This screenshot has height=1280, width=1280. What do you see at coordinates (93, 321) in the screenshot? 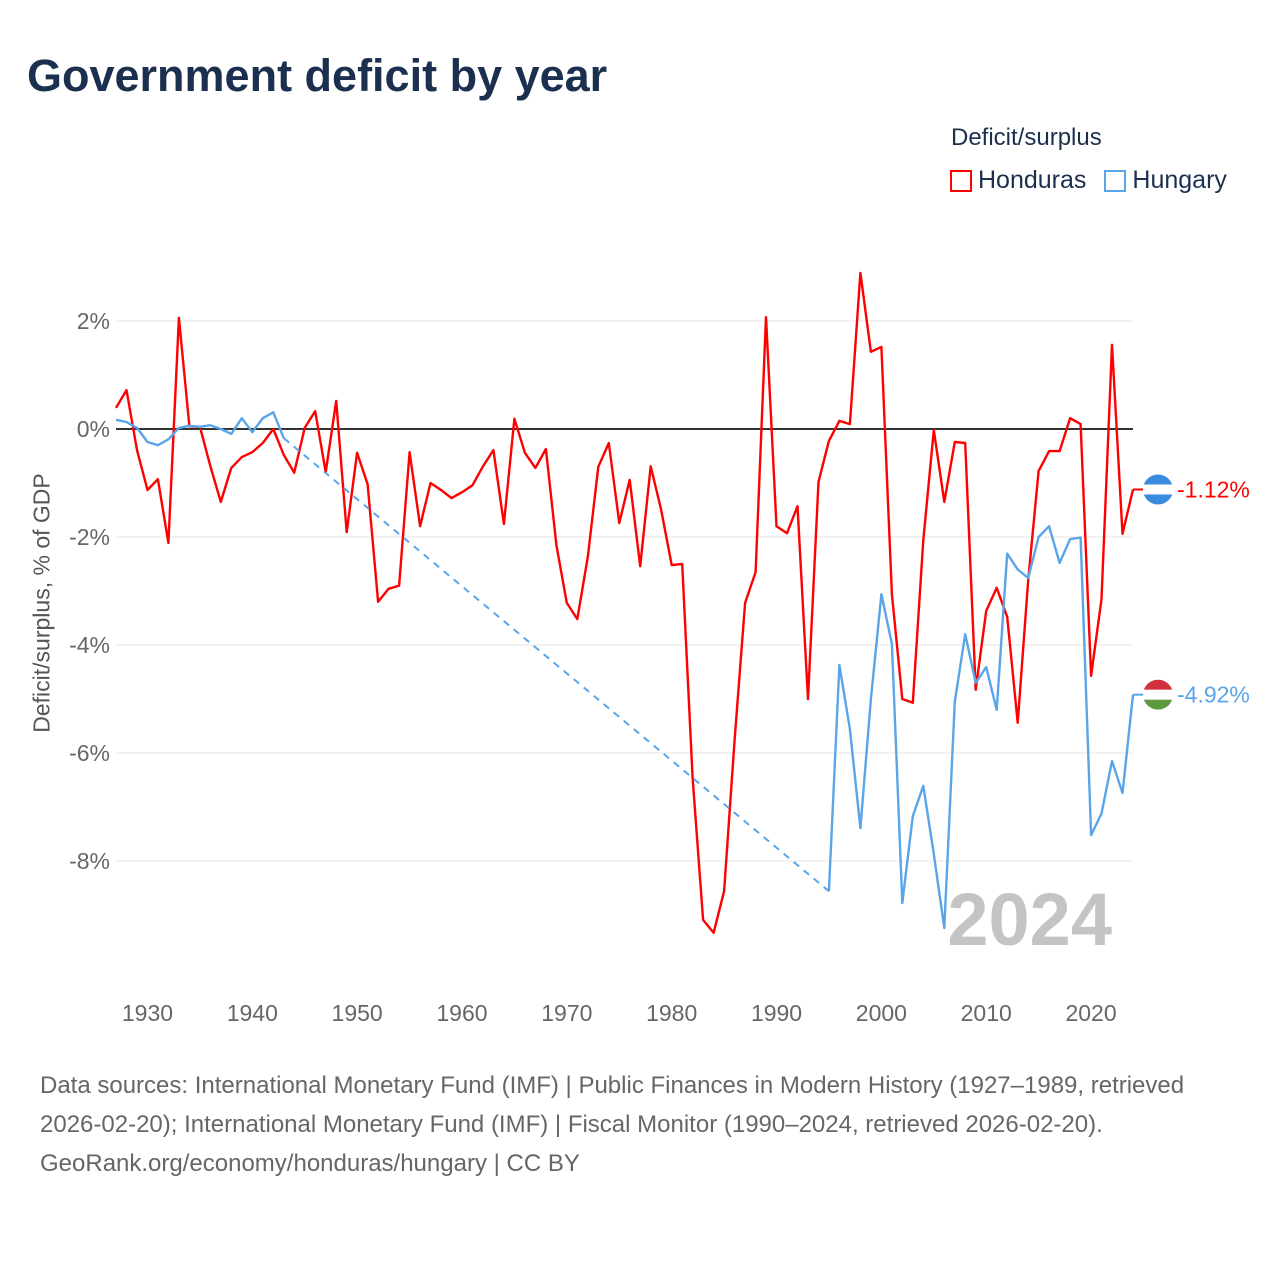
I see `y-tick-label: 2%` at bounding box center [93, 321].